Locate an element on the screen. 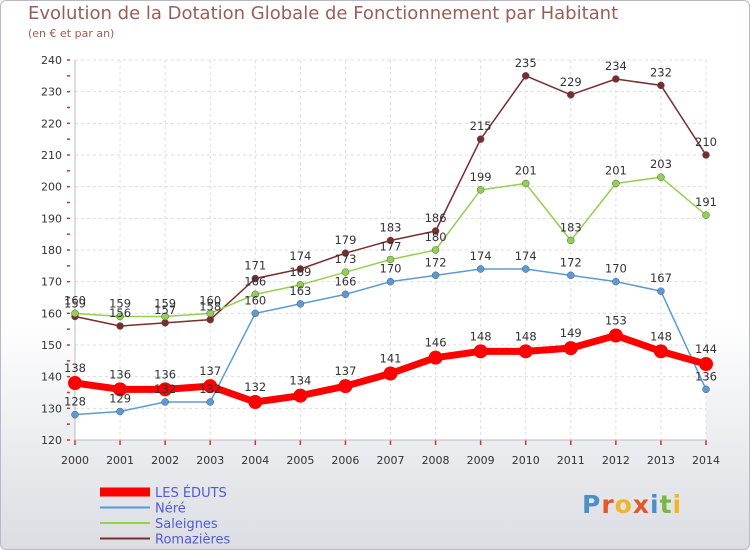  x-tick-label: 2009 is located at coordinates (481, 460).